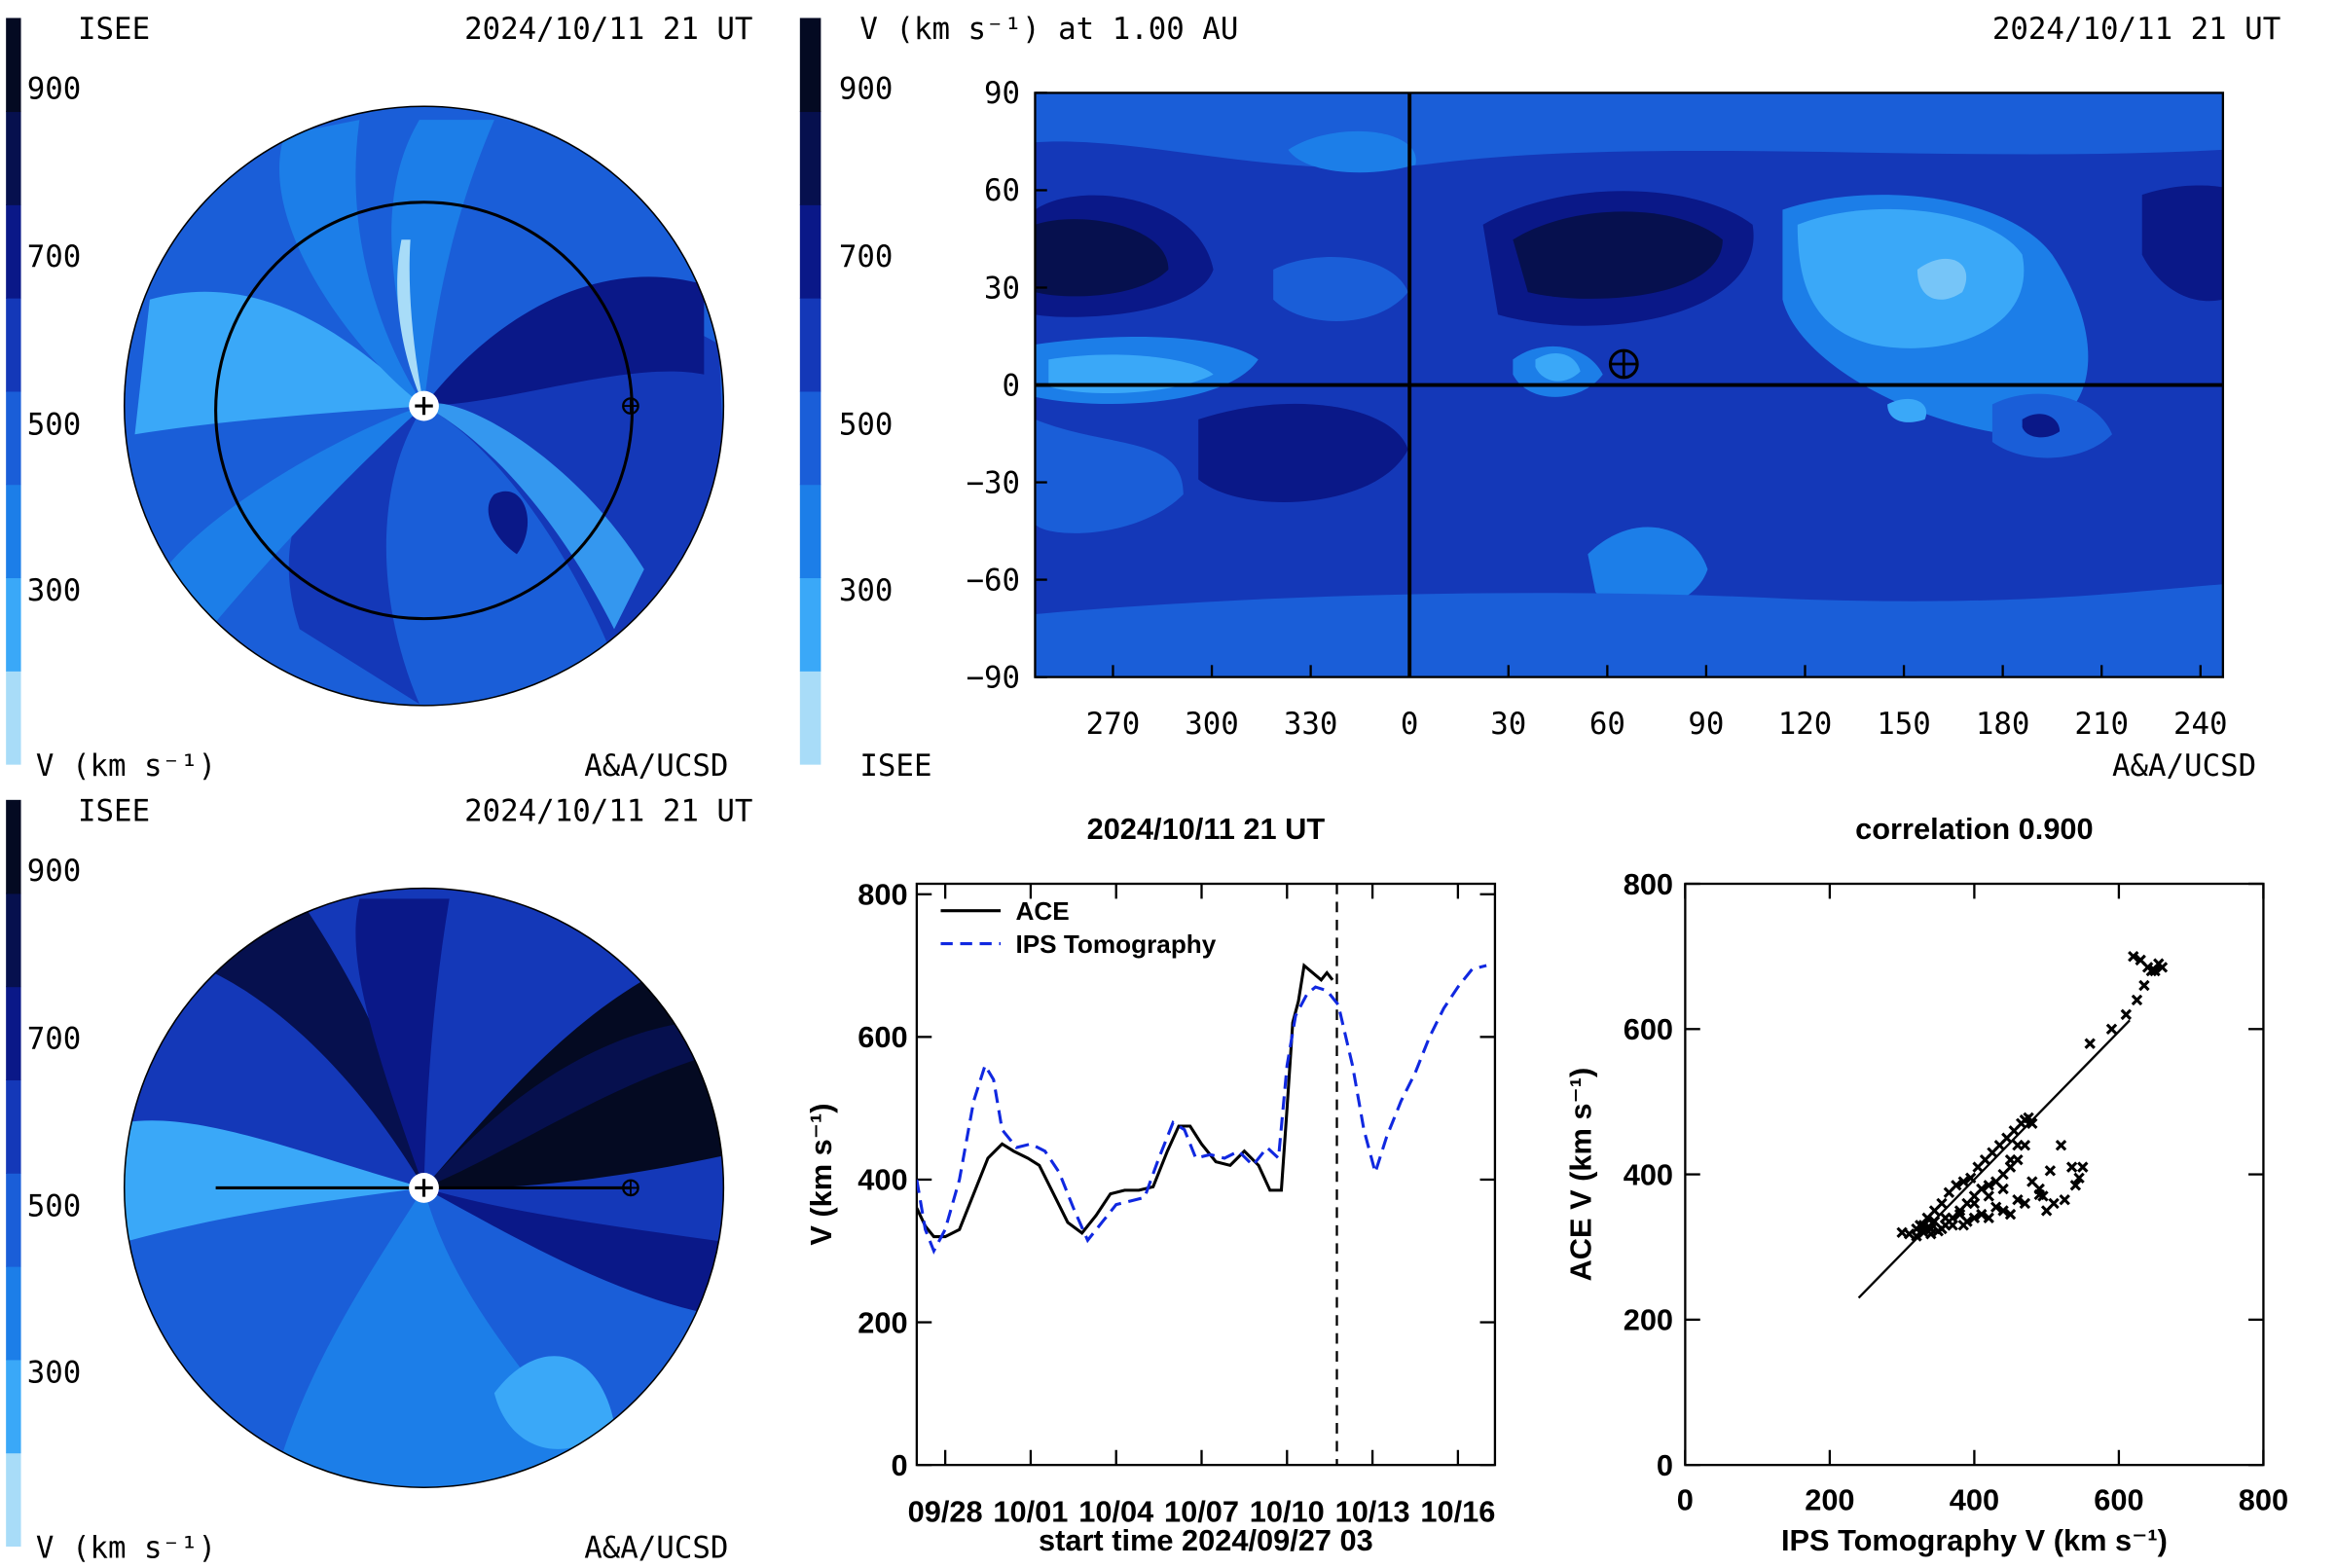  I want to click on map-title: V (km s⁻¹) at 1.00 AU, so click(1049, 29).